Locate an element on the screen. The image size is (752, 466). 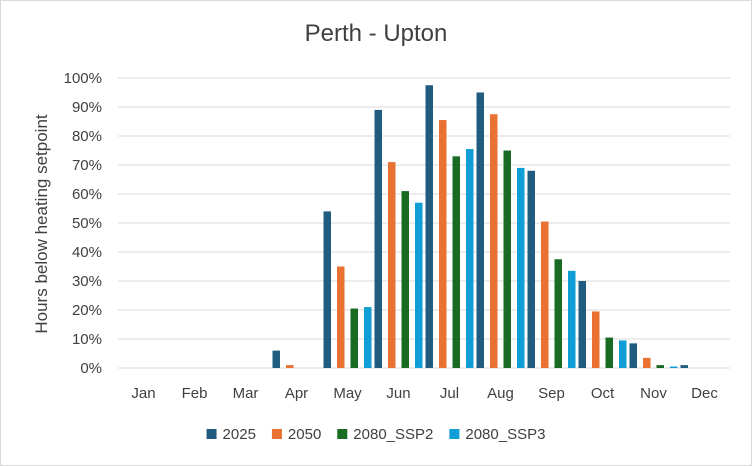
y-axis-label: Hours below heating setpoint is located at coordinates (41, 224).